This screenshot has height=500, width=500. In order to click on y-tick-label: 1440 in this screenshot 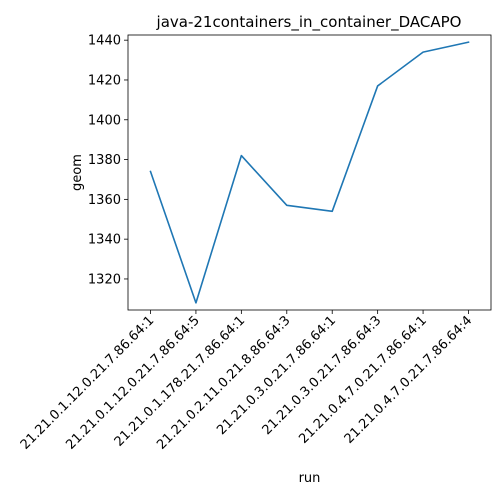, I will do `click(104, 41)`.